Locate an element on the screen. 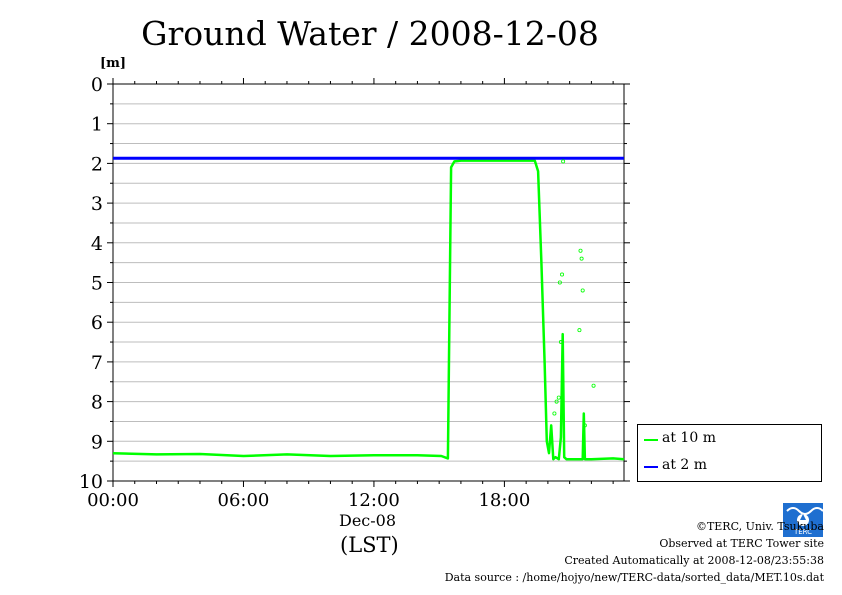  legend-label-at-10m: at 10 m is located at coordinates (689, 438).